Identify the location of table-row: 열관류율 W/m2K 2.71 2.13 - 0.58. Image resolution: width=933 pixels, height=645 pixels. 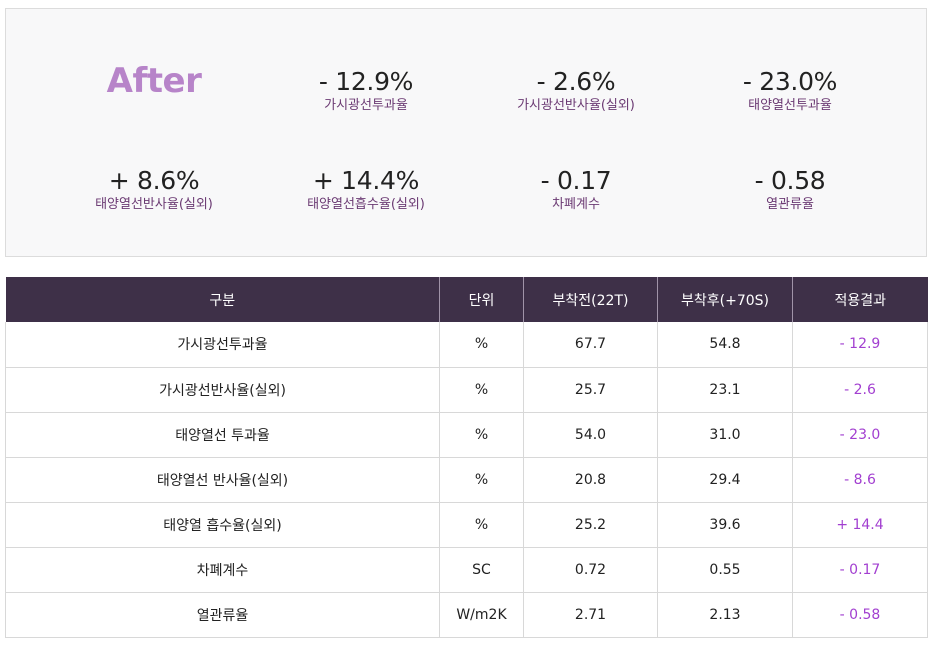
(466, 615).